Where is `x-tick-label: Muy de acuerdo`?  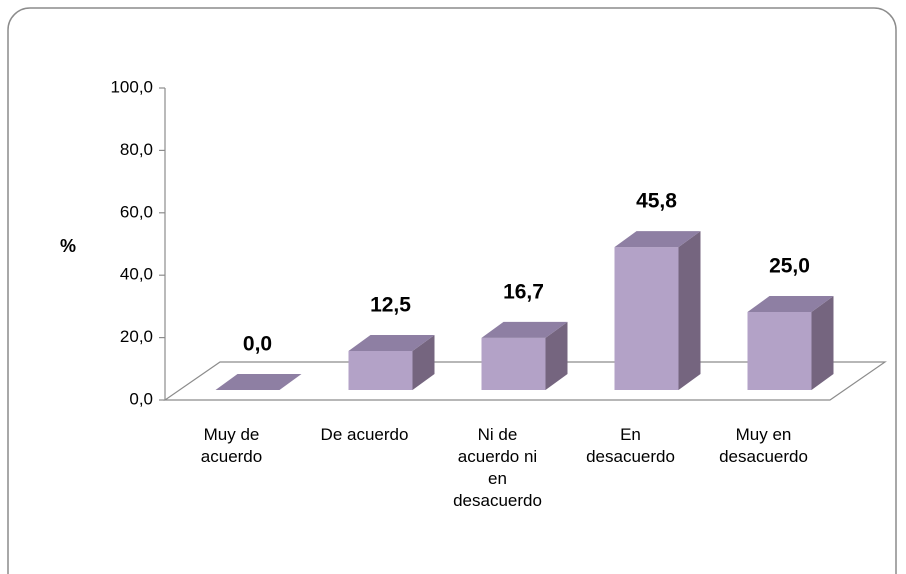 x-tick-label: Muy de acuerdo is located at coordinates (231, 445).